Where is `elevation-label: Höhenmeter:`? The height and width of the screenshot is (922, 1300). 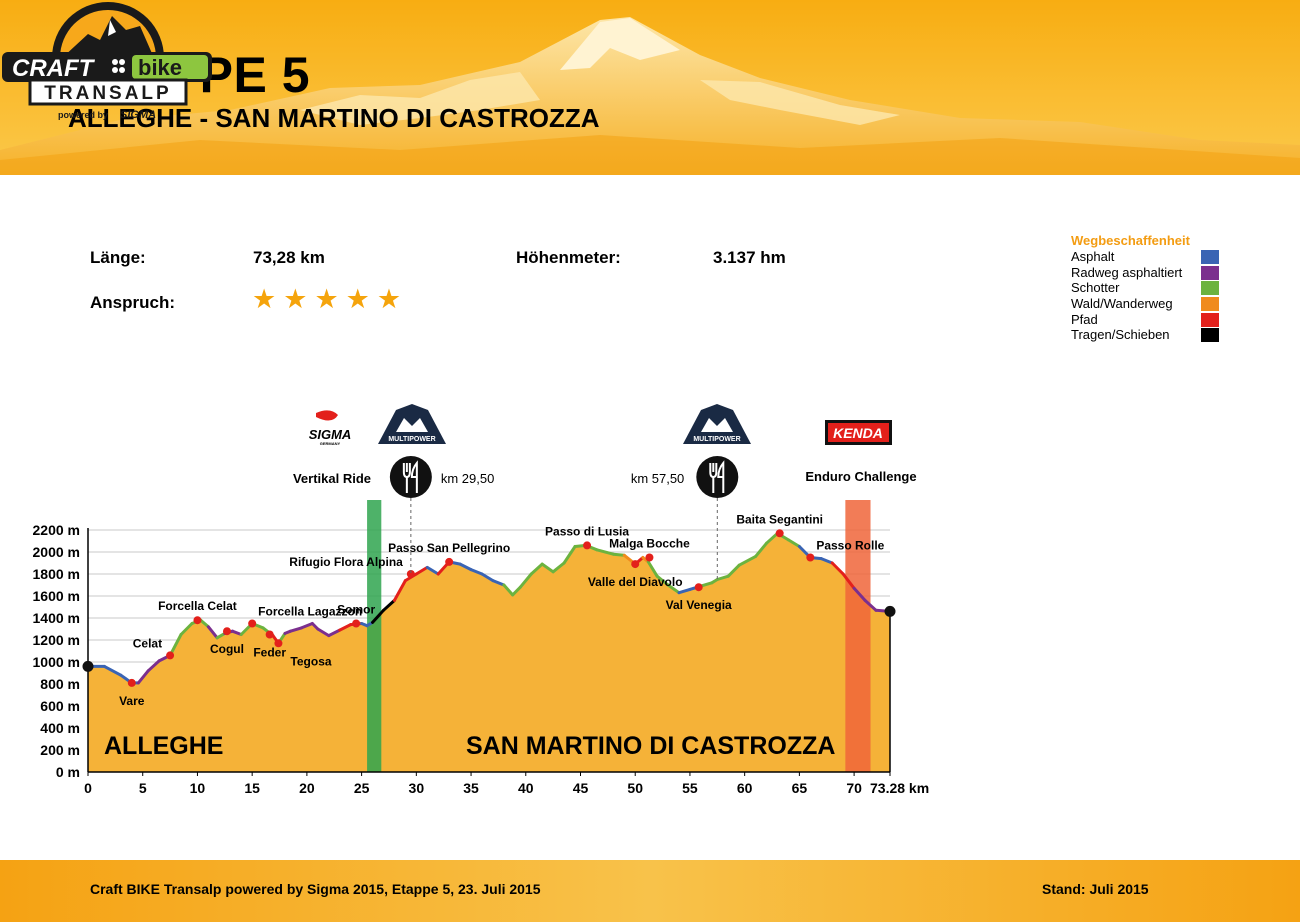 elevation-label: Höhenmeter: is located at coordinates (568, 257).